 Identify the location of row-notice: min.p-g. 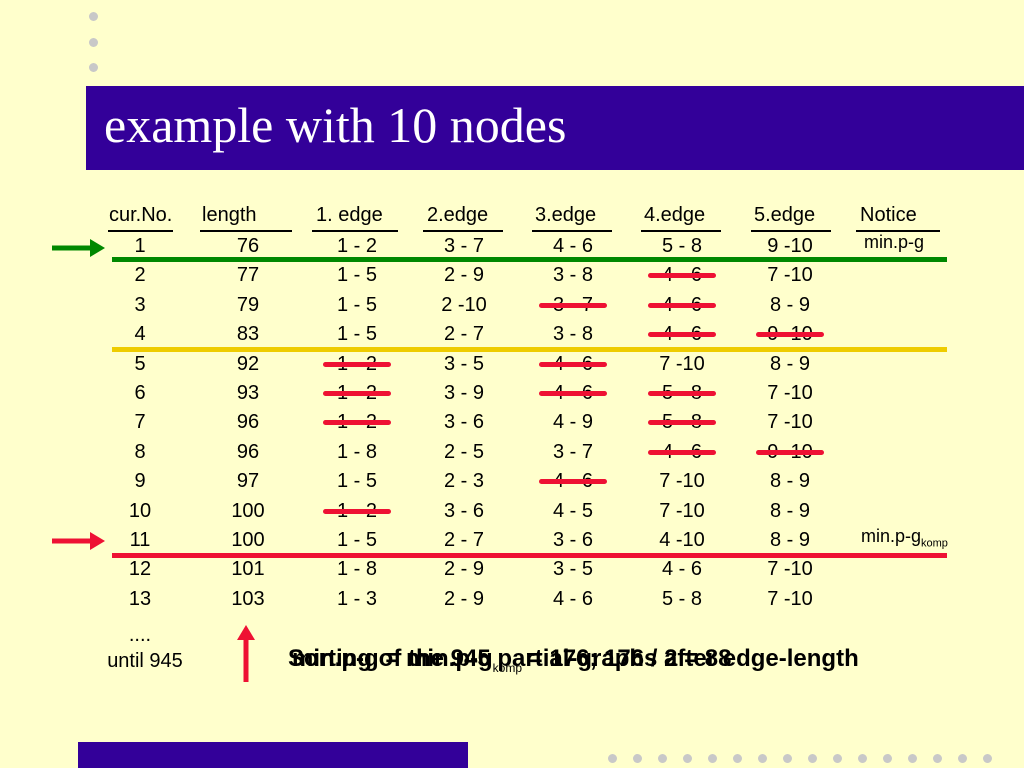
(894, 242).